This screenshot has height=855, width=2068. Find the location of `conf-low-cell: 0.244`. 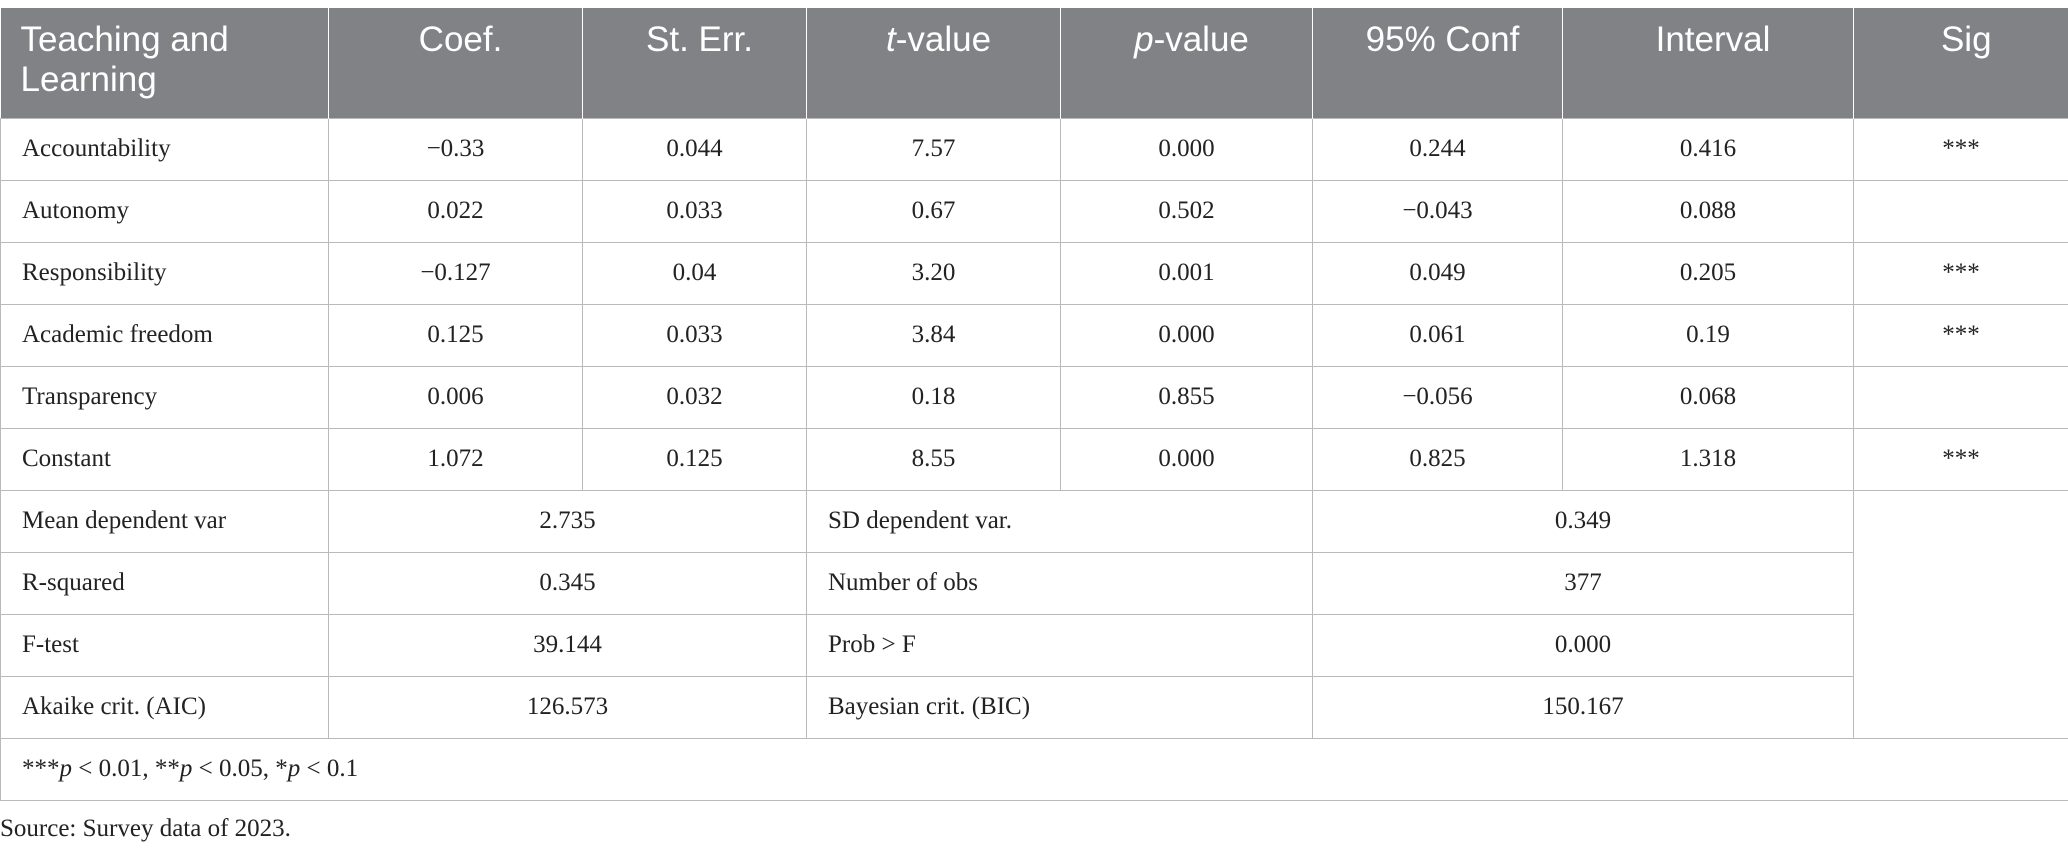

conf-low-cell: 0.244 is located at coordinates (1437, 149).